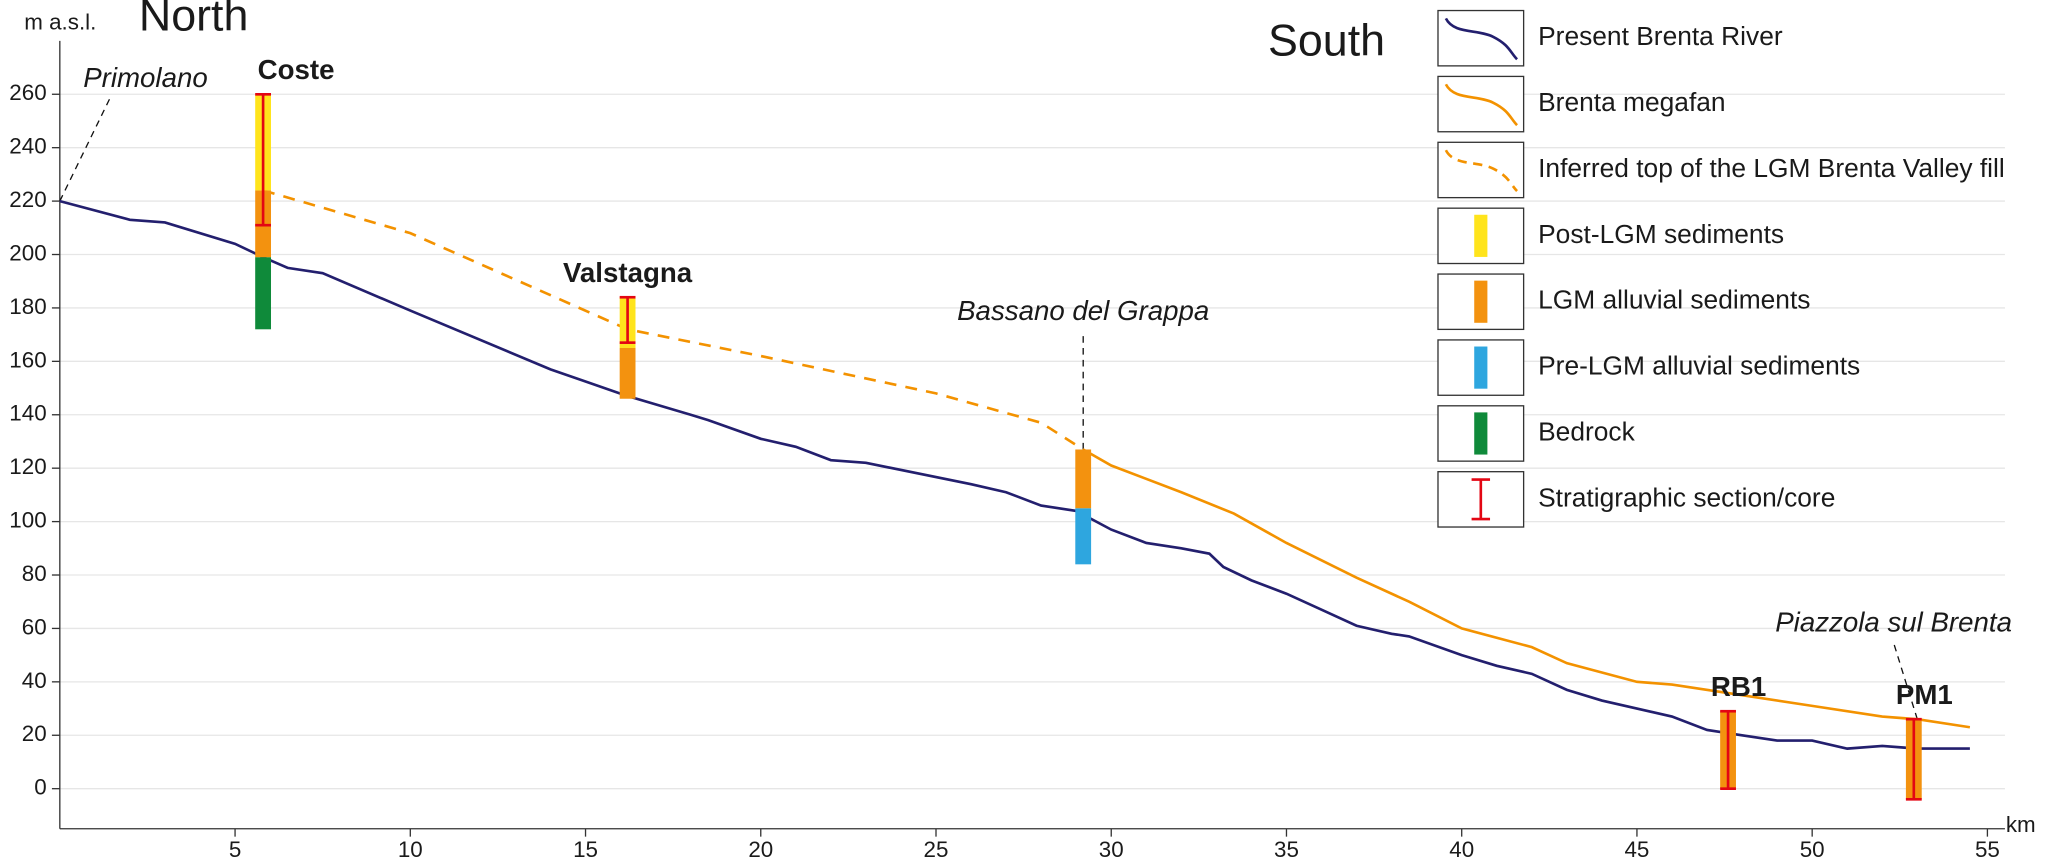 The height and width of the screenshot is (863, 2067). I want to click on legend-label: Stratigraphic section/core, so click(1686, 497).